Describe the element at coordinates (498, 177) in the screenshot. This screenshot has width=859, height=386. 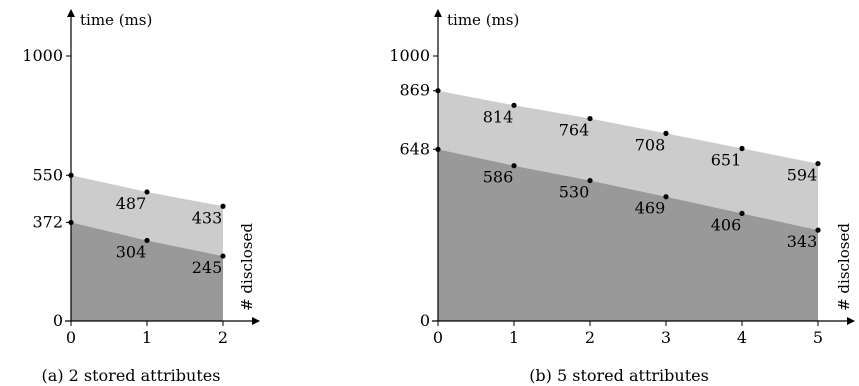
I see `data-label-lower: 586` at that location.